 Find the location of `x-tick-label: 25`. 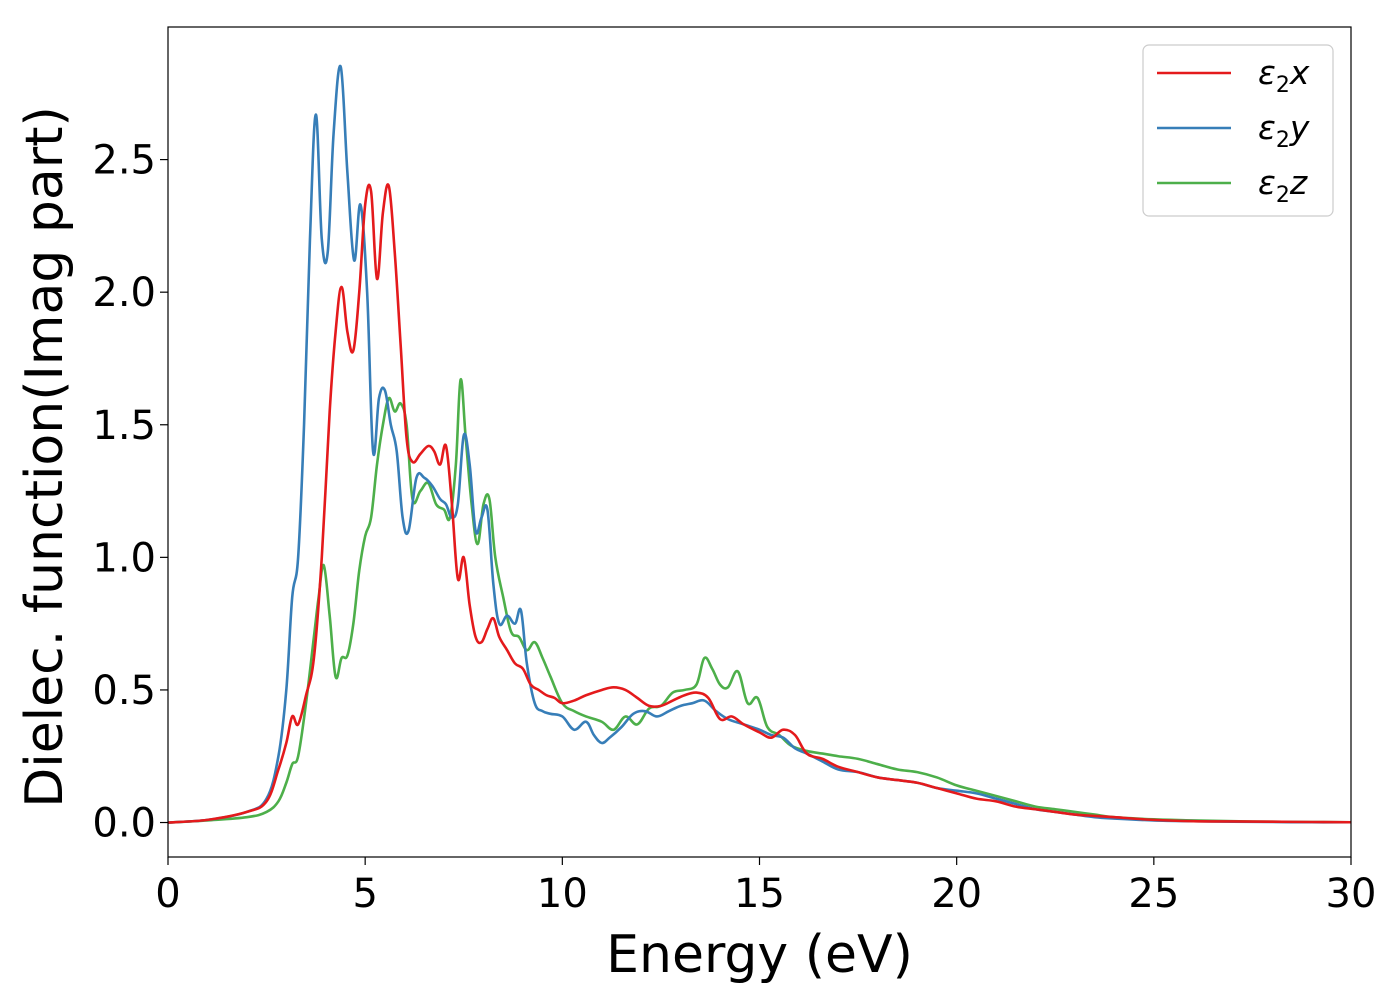

x-tick-label: 25 is located at coordinates (1153, 894).